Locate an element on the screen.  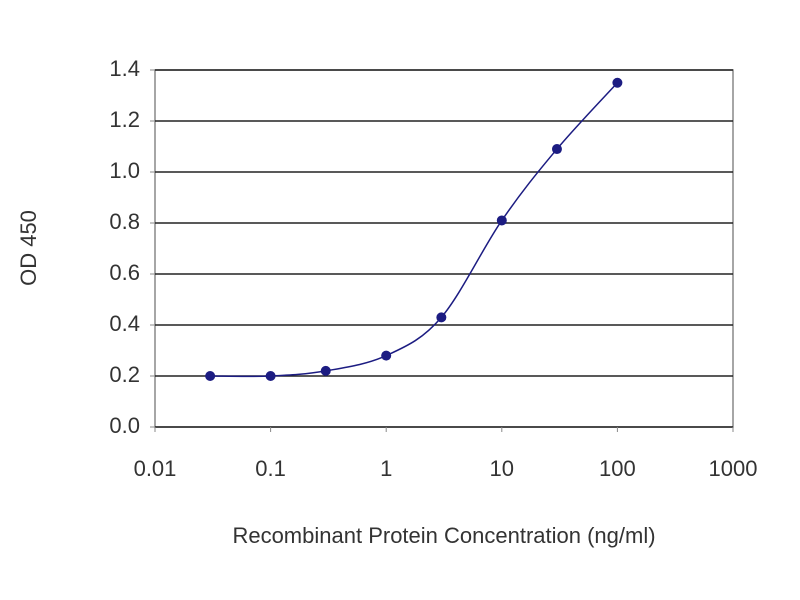
x-tick-label: 10 is located at coordinates (502, 468).